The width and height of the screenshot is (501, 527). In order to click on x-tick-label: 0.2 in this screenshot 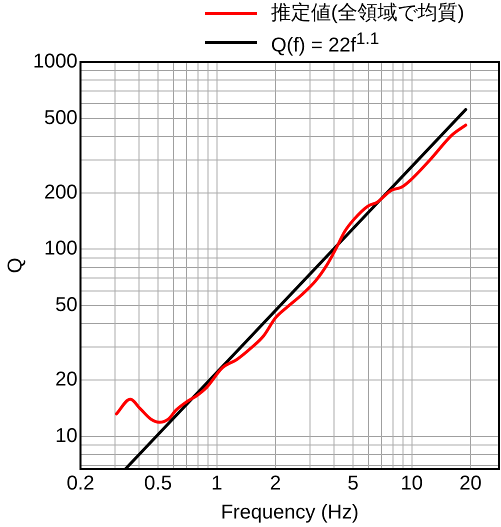, I will do `click(80, 483)`.